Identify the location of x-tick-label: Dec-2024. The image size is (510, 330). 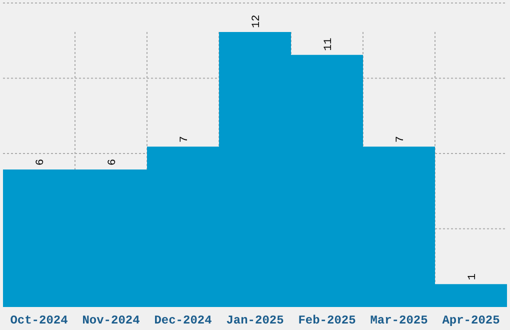
(183, 321).